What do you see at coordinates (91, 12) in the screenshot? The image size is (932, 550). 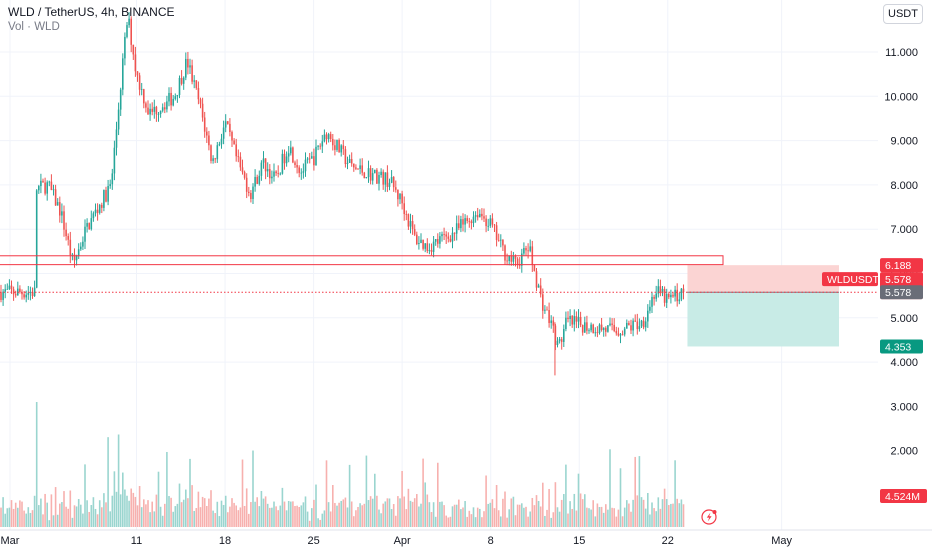 I see `symbol-title: WLD / TetherUS, 4h, BINANCE` at bounding box center [91, 12].